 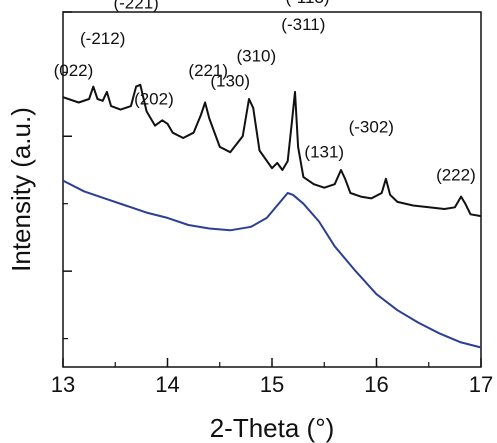 I want to click on x-tick-label-16: 16, so click(x=376, y=384).